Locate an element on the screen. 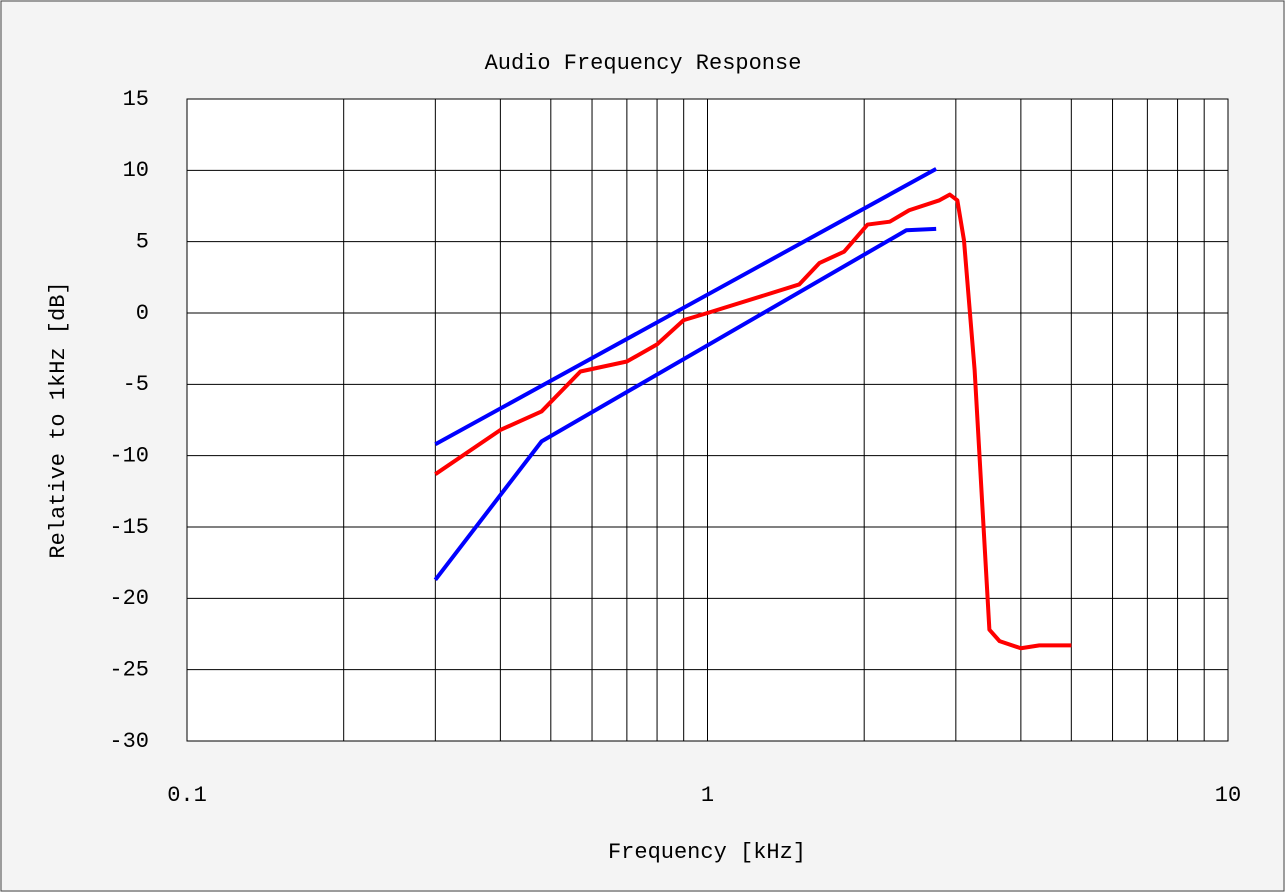 This screenshot has width=1285, height=892. x-tick-label: 10 is located at coordinates (1228, 795).